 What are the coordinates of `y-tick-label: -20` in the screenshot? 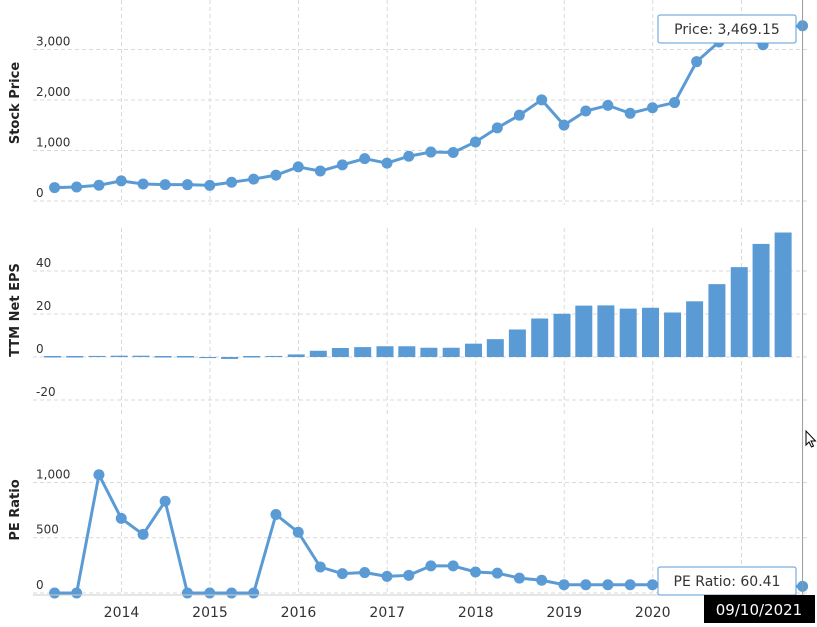 It's located at (46, 392).